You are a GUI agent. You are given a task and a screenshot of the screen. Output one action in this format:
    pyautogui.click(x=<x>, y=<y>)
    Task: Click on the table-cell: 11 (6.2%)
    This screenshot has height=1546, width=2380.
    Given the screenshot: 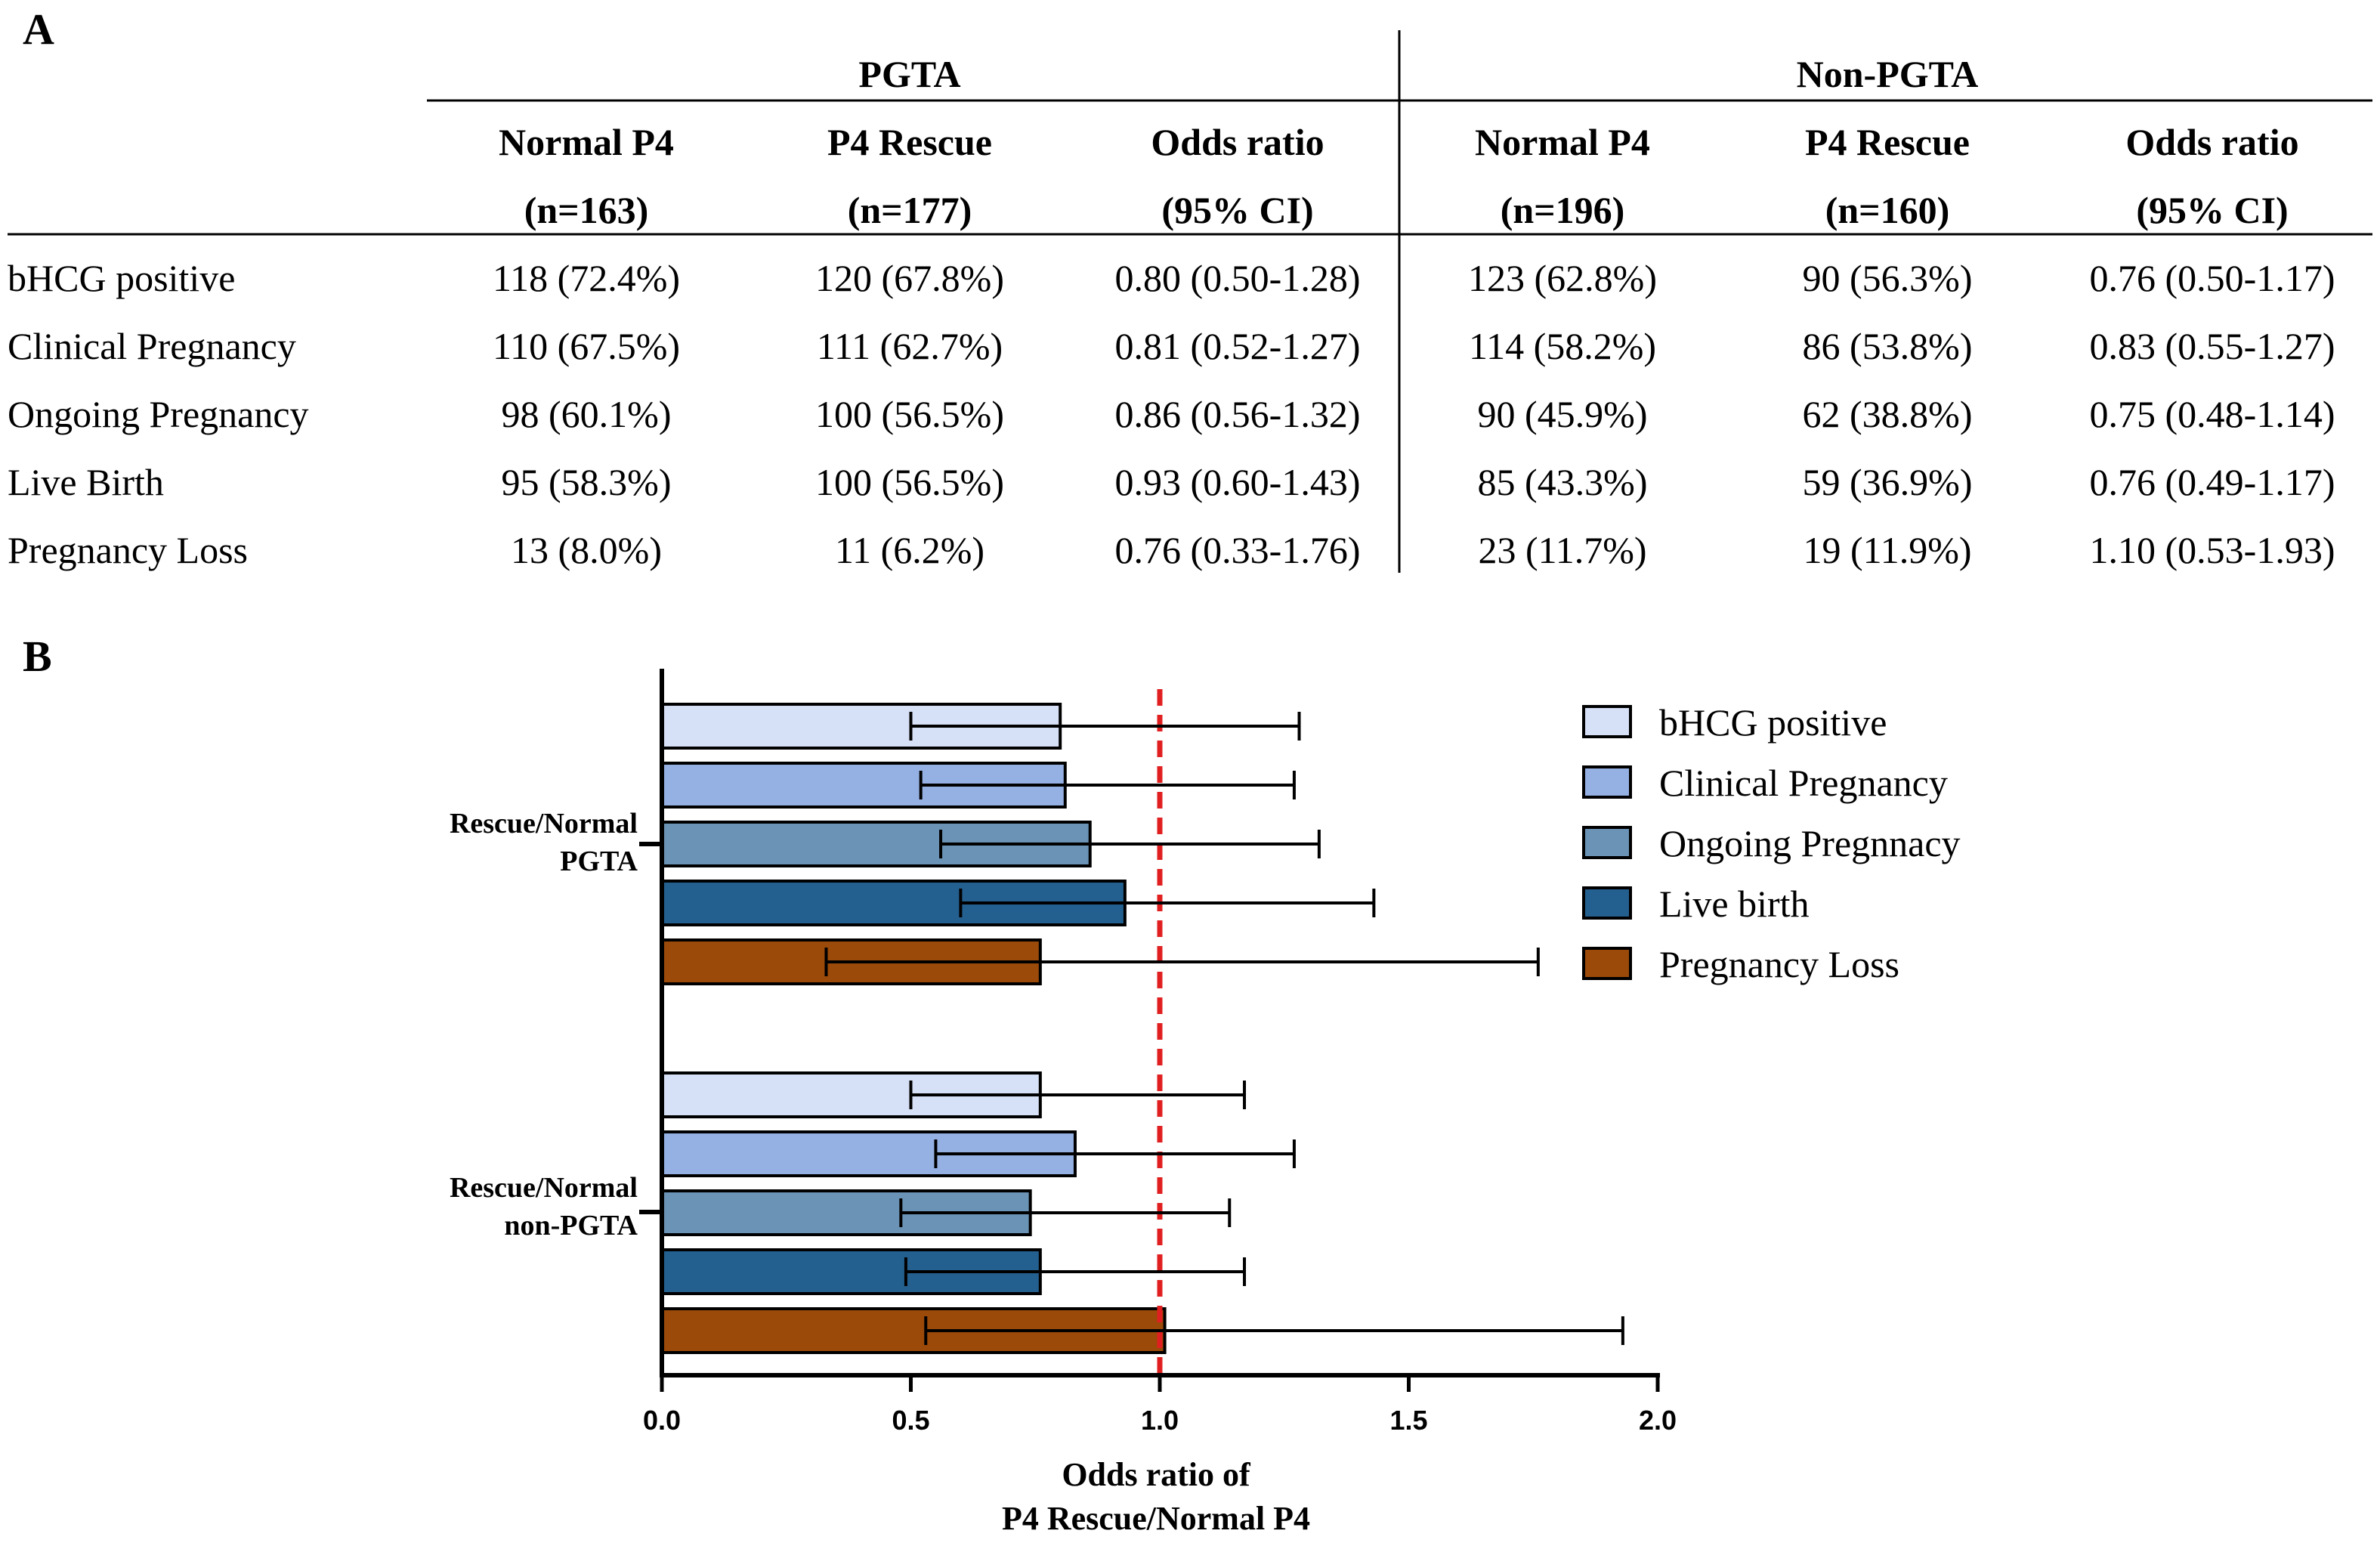 What is the action you would take?
    pyautogui.click(x=909, y=550)
    